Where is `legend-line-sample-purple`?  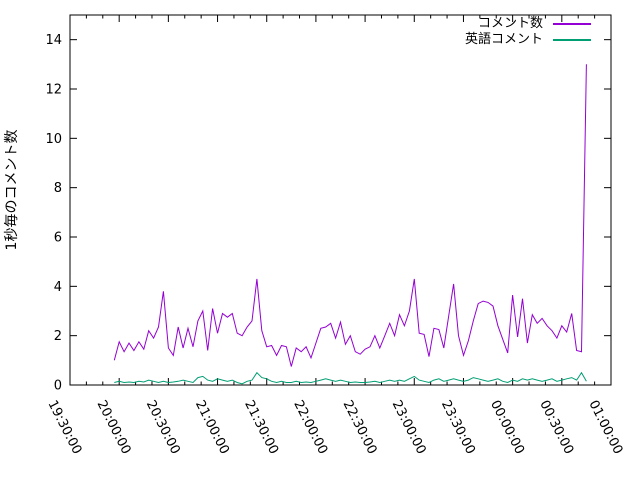
legend-line-sample-purple is located at coordinates (572, 23).